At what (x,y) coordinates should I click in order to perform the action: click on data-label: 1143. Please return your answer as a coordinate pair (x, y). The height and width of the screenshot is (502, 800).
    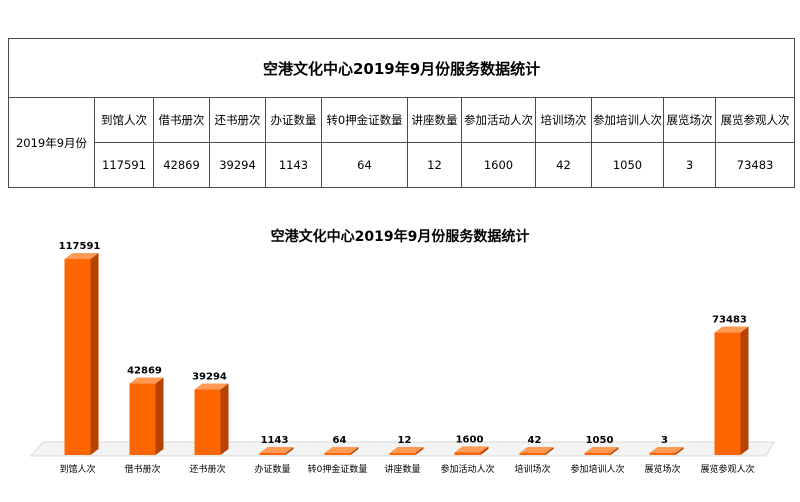
    Looking at the image, I should click on (275, 440).